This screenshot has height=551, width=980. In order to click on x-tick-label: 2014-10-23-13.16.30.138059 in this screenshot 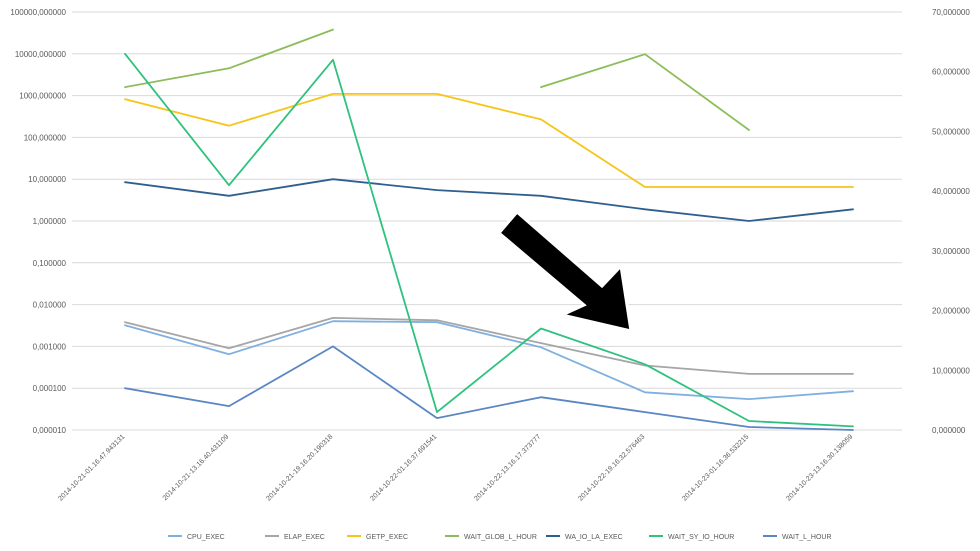, I will do `click(819, 467)`.